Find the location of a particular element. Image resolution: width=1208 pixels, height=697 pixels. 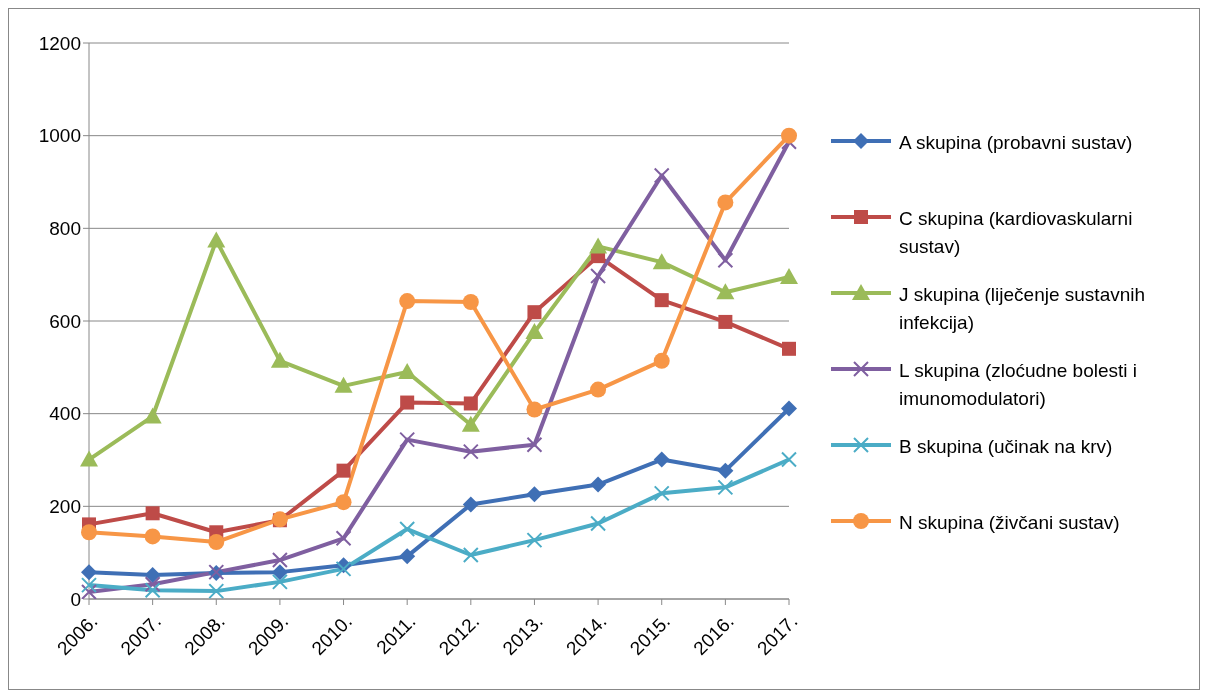

legend-label: J skupina (liječenje sustavnih infekcija) is located at coordinates (1023, 309).